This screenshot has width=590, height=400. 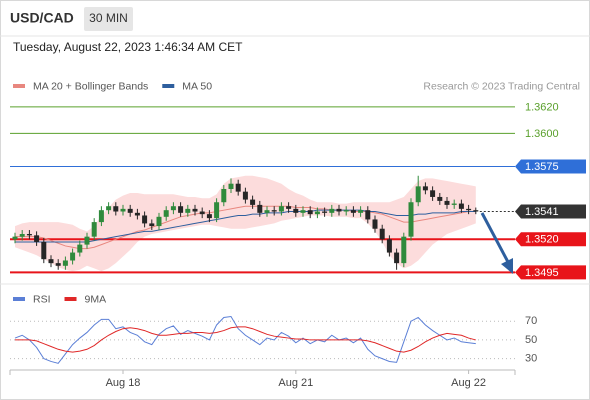 I want to click on legend-label: RSI, so click(x=42, y=299).